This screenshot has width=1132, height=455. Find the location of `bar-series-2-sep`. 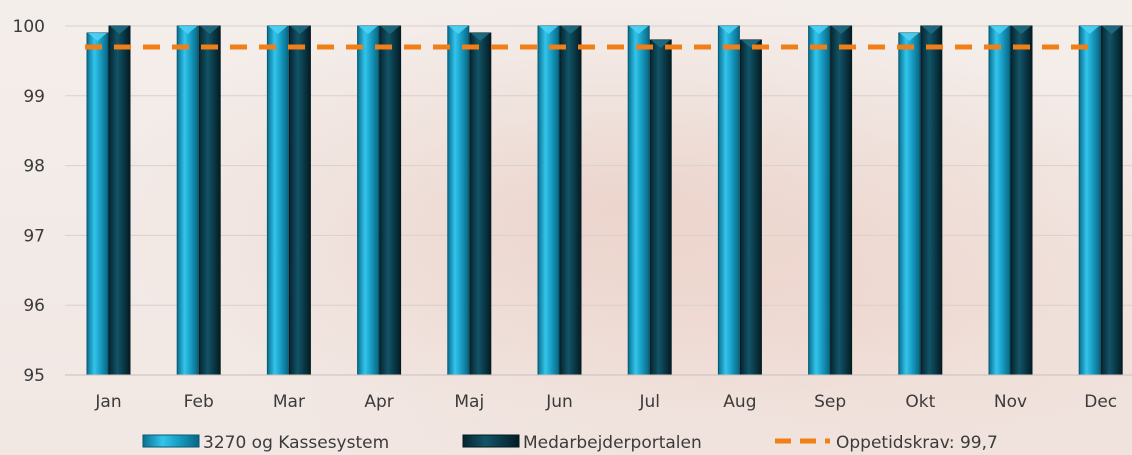

bar-series-2-sep is located at coordinates (841, 200).